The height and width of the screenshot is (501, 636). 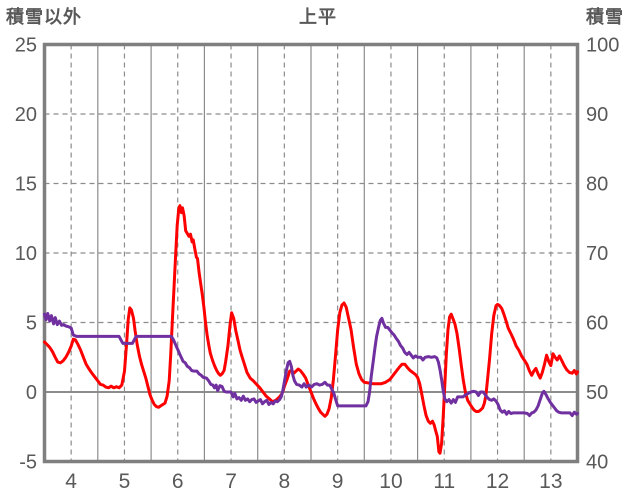 I want to click on y-left-tick-label: 0, so click(x=31, y=393).